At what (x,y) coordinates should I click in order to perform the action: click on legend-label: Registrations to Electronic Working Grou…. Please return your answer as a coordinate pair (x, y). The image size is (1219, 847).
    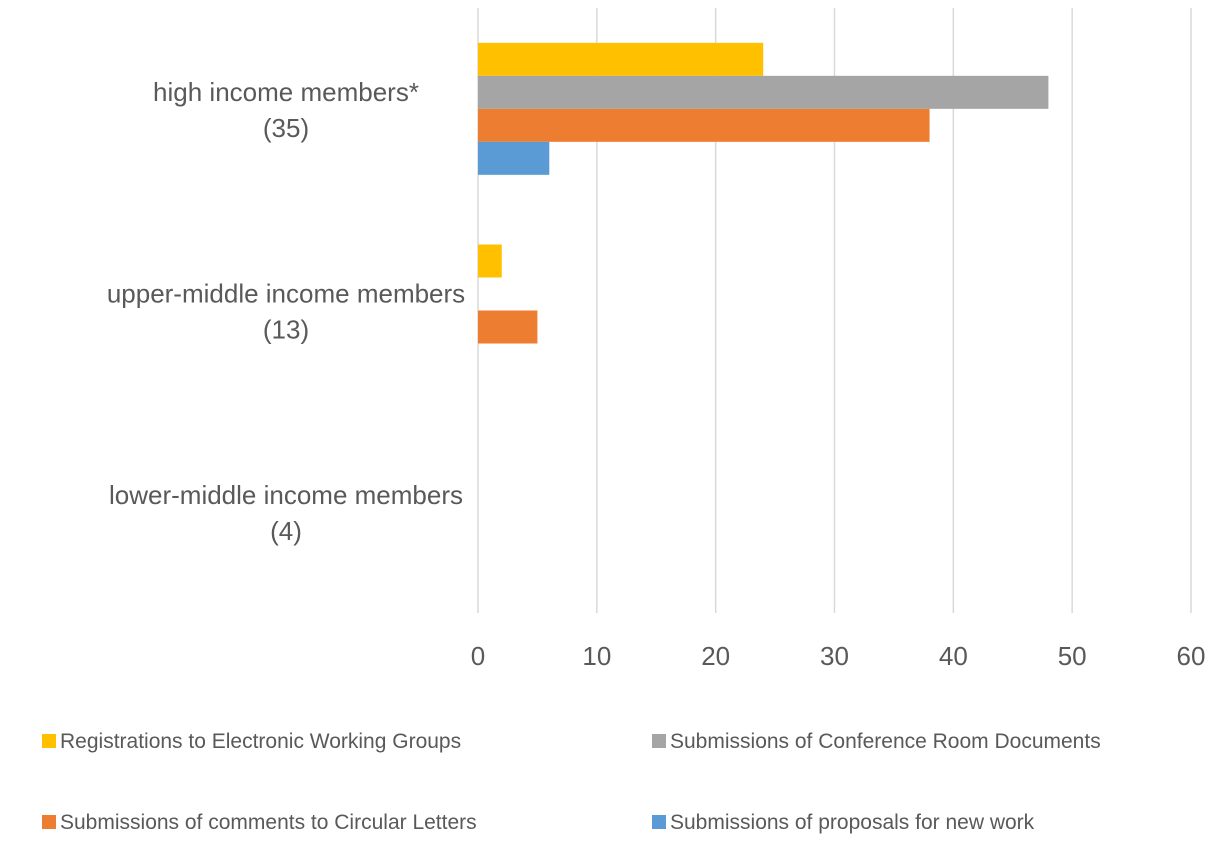
    Looking at the image, I should click on (260, 741).